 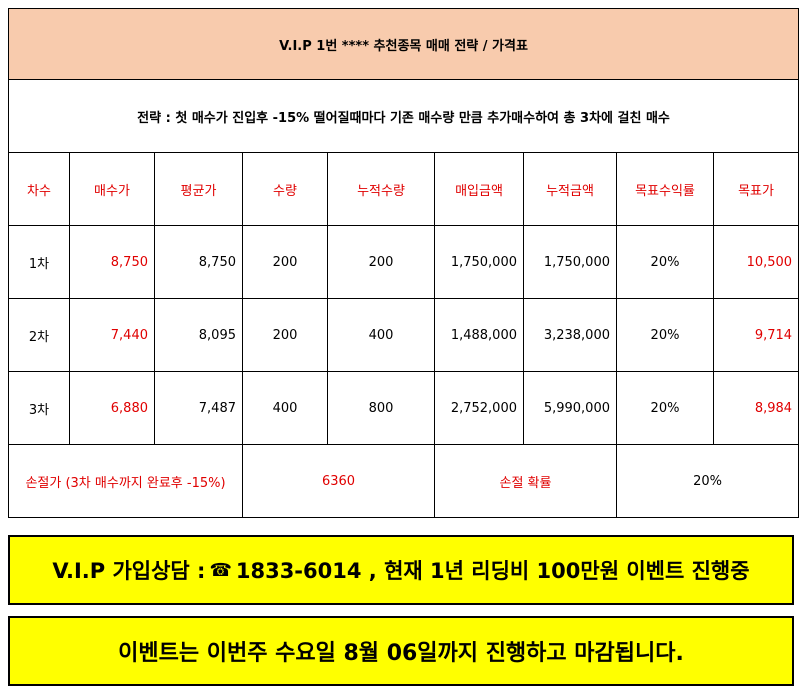 What do you see at coordinates (112, 408) in the screenshot?
I see `cell-buy-price: 6,880` at bounding box center [112, 408].